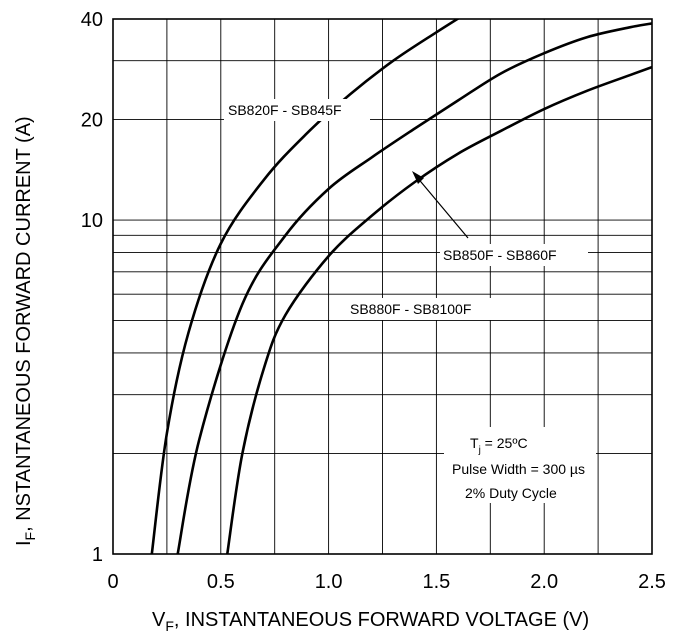 This screenshot has height=639, width=682. Describe the element at coordinates (410, 309) in the screenshot. I see `series-label-sb880f: SB880F - SB8100F` at that location.